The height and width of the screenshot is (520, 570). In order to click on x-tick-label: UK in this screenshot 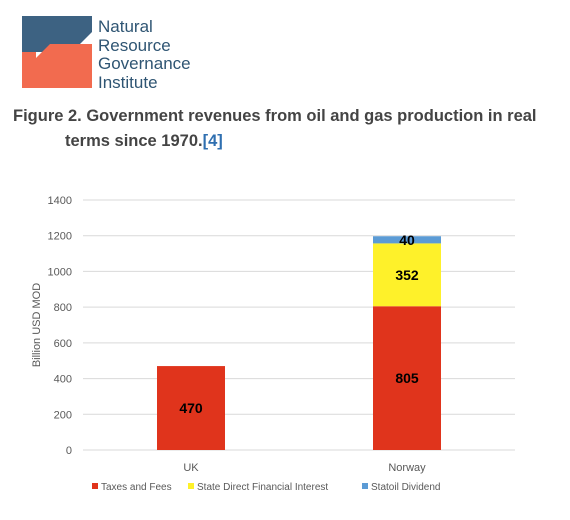, I will do `click(191, 468)`.